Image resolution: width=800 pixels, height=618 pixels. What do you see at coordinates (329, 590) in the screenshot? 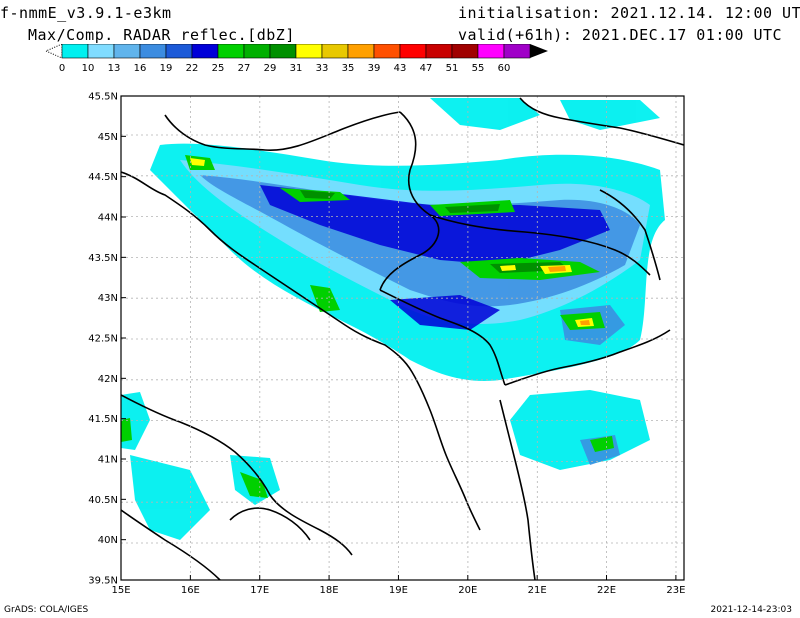
I see `lon-tick-label: 18E` at bounding box center [329, 590].